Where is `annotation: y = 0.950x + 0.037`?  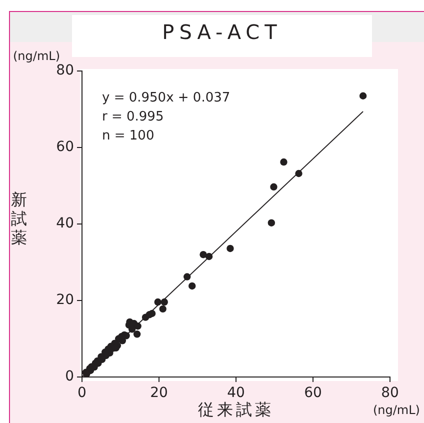
annotation: y = 0.950x + 0.037 is located at coordinates (166, 98).